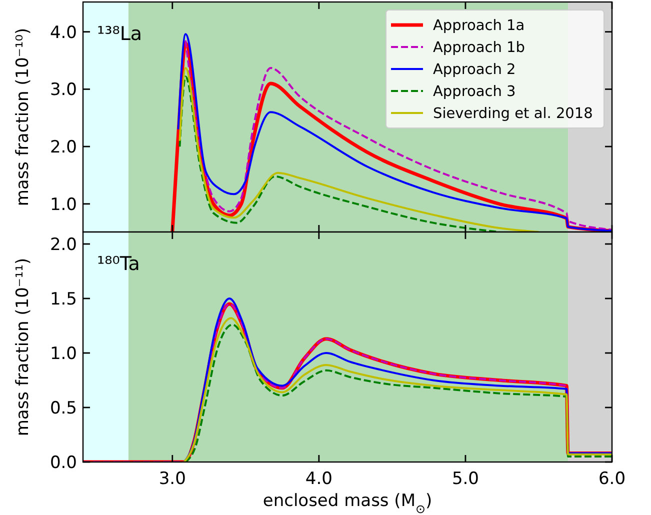 This screenshot has height=515, width=651. Describe the element at coordinates (23, 117) in the screenshot. I see `y-axis-title: mass fraction (10⁻¹⁰)` at that location.